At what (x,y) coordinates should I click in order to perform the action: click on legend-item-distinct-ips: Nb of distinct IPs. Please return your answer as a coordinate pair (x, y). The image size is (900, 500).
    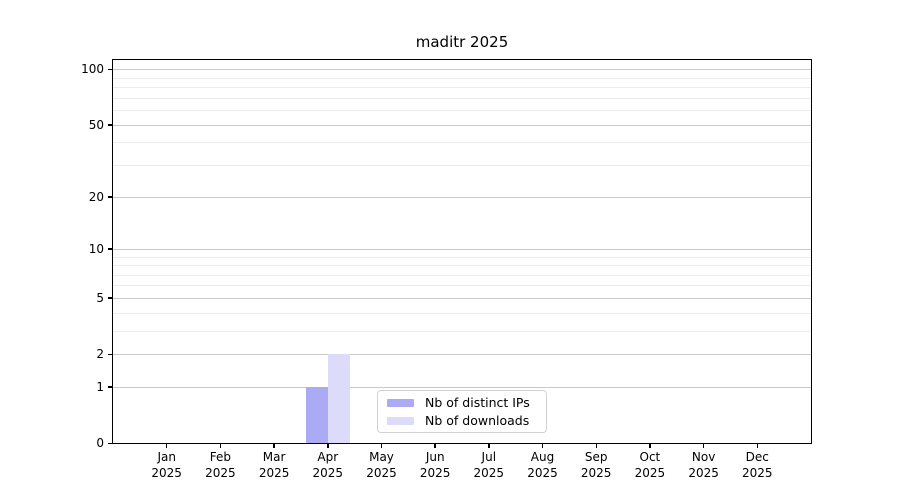
    Looking at the image, I should click on (462, 402).